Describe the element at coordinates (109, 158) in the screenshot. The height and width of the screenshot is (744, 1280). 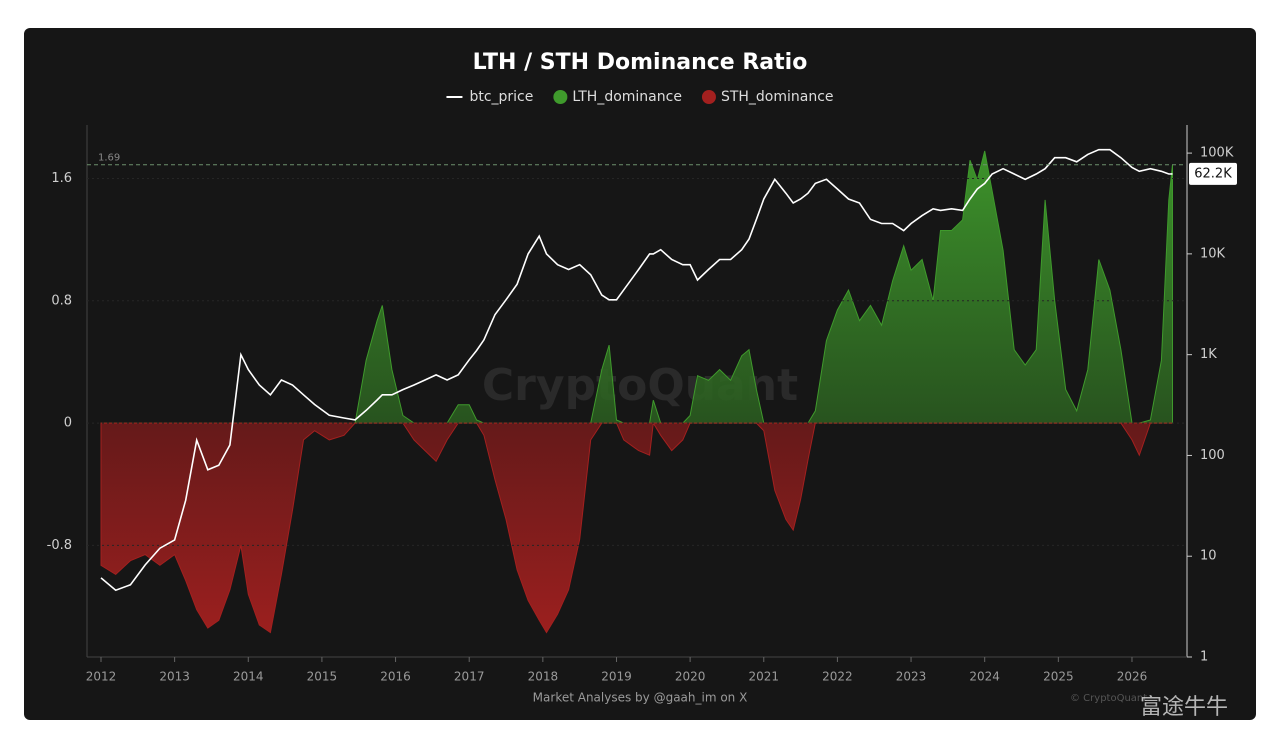
I see `ref-label: 1.69` at that location.